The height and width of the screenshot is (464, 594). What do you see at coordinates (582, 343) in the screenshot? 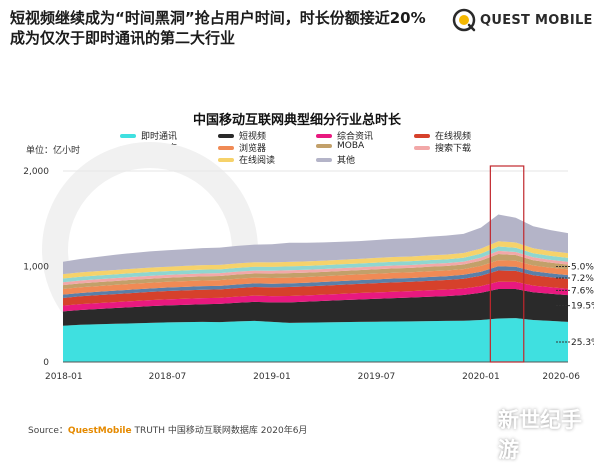
I see `share-annotation: 25.3%` at bounding box center [582, 343].